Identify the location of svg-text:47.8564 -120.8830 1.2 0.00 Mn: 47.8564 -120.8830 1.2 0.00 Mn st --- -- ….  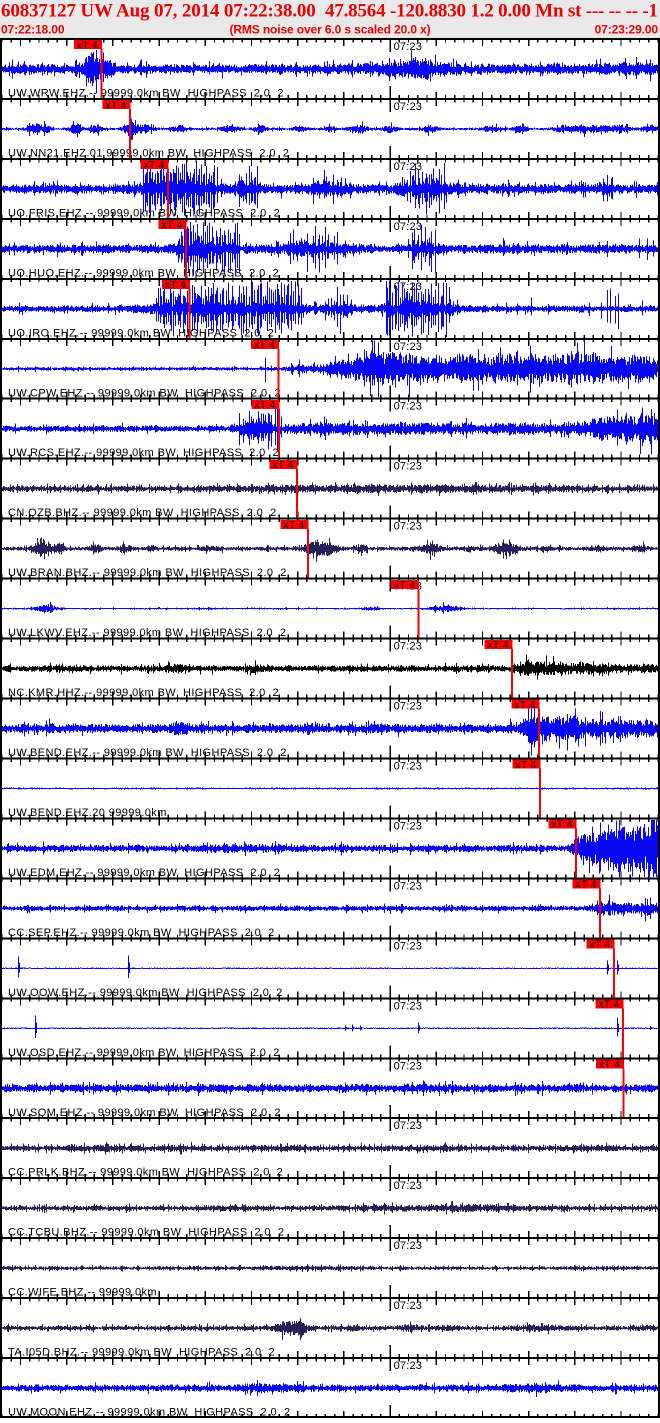
(491, 11).